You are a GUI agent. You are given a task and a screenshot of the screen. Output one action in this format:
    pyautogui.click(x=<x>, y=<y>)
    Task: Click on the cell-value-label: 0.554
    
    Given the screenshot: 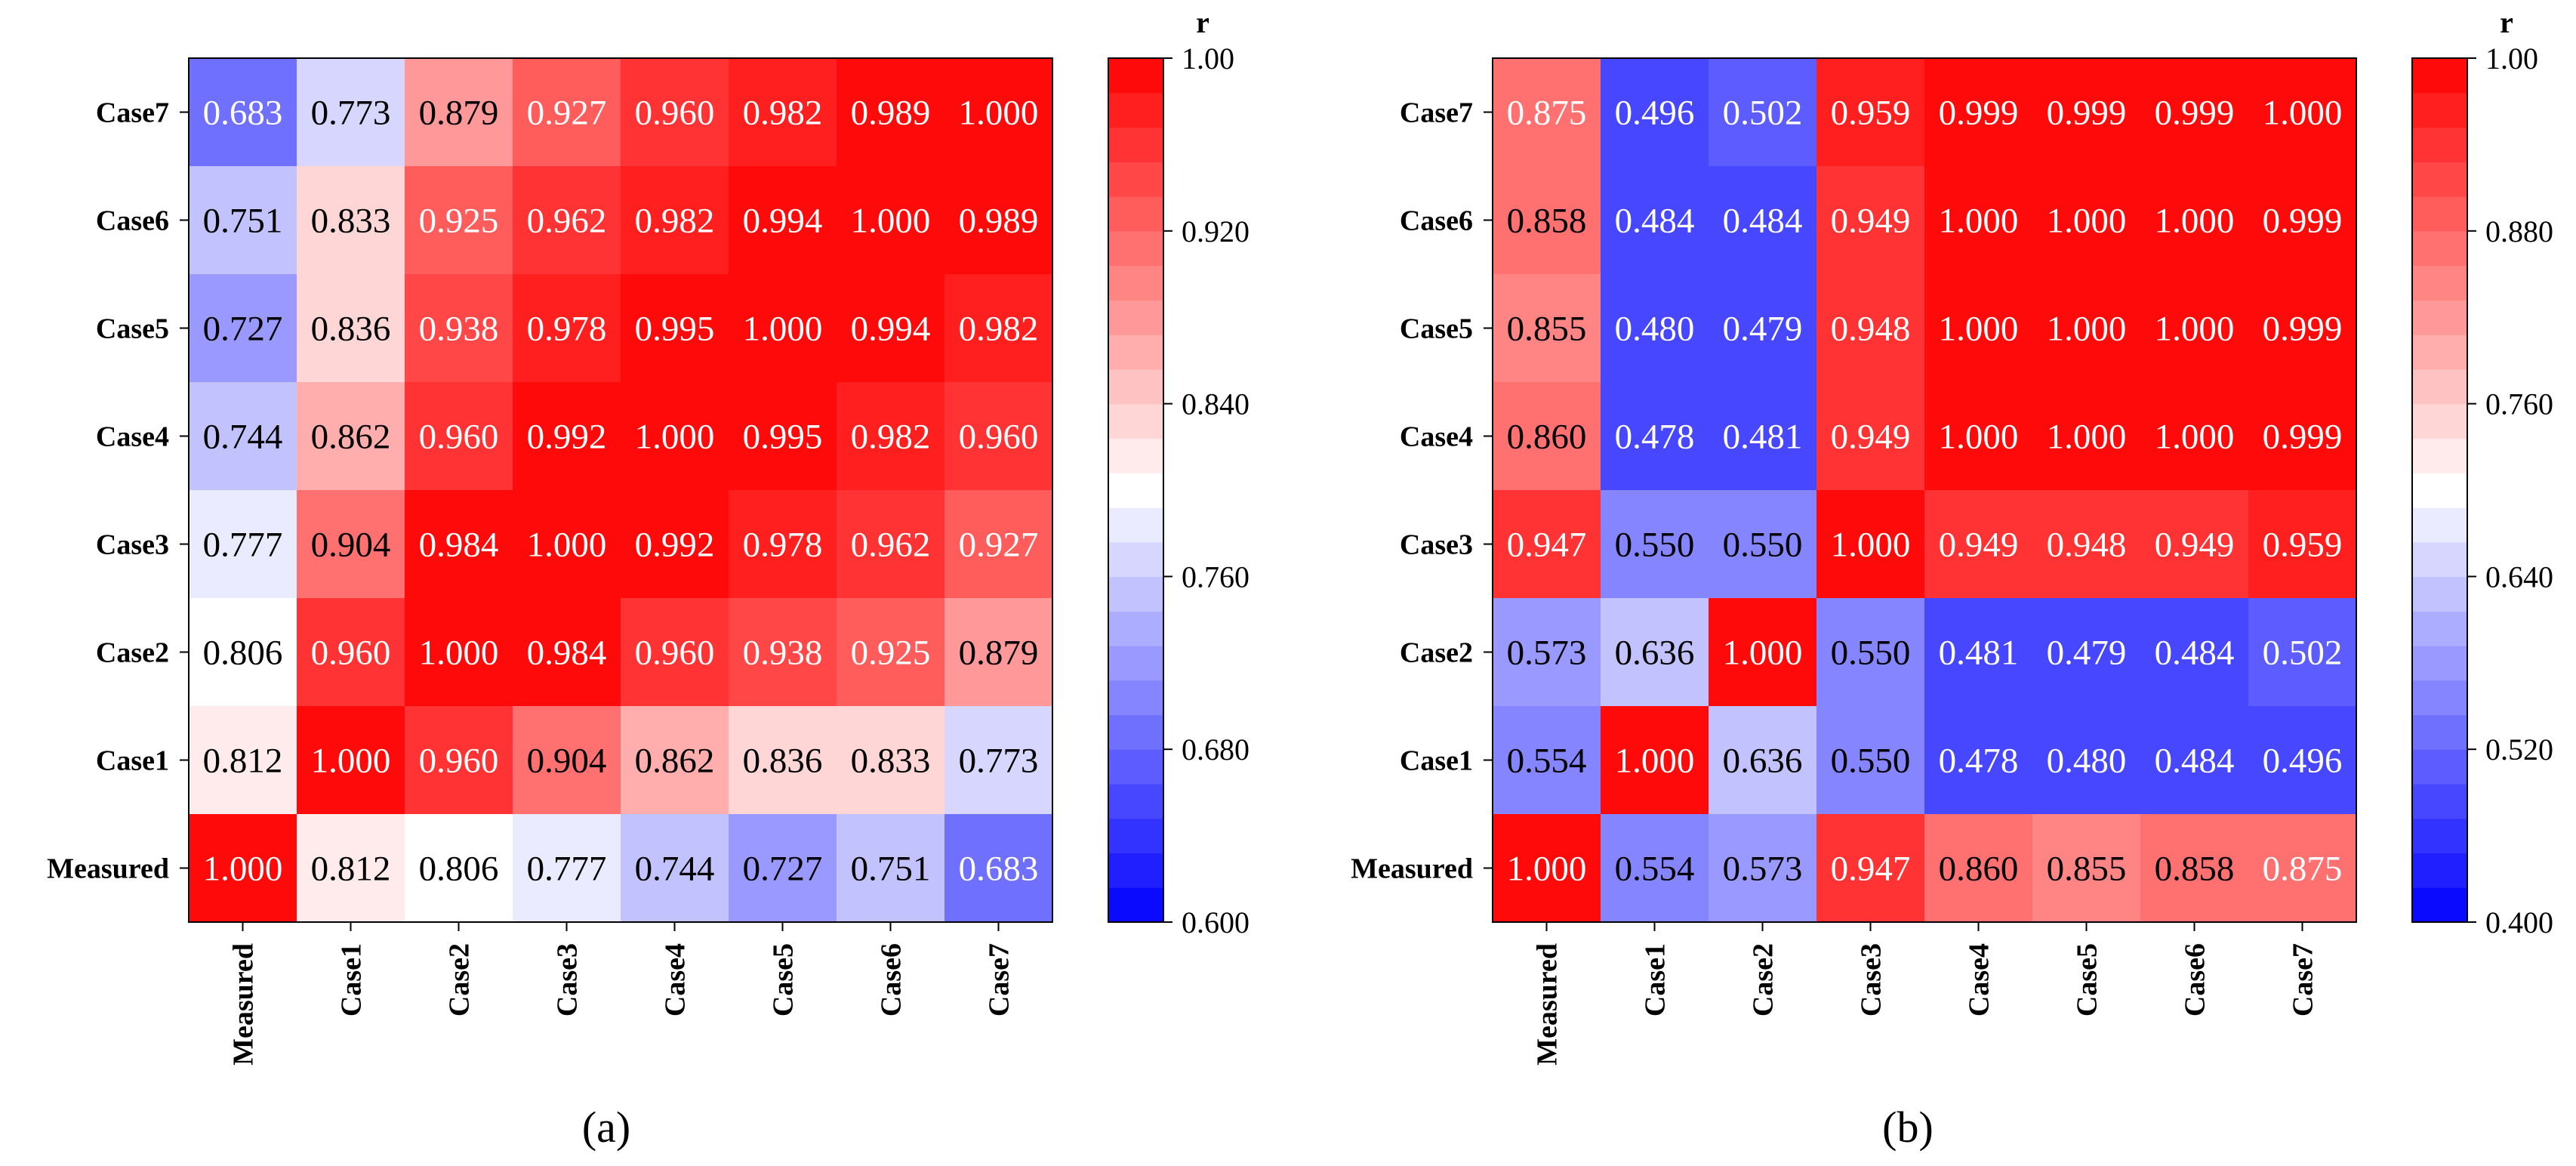 What is the action you would take?
    pyautogui.click(x=1655, y=869)
    